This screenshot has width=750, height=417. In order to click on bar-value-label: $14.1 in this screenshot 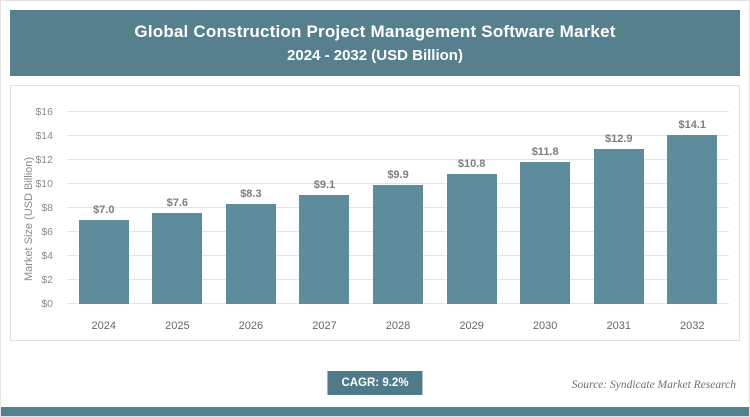, I will do `click(692, 124)`.